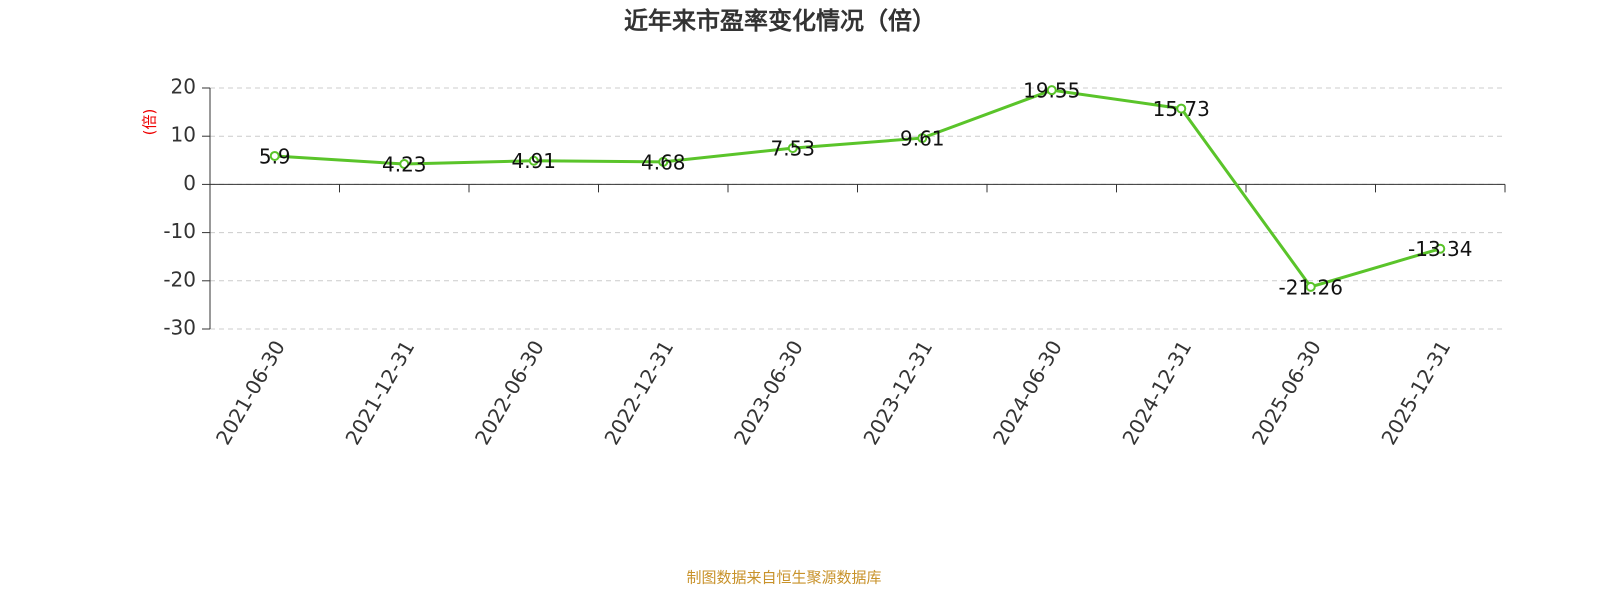  I want to click on data-label: 4.68, so click(663, 162).